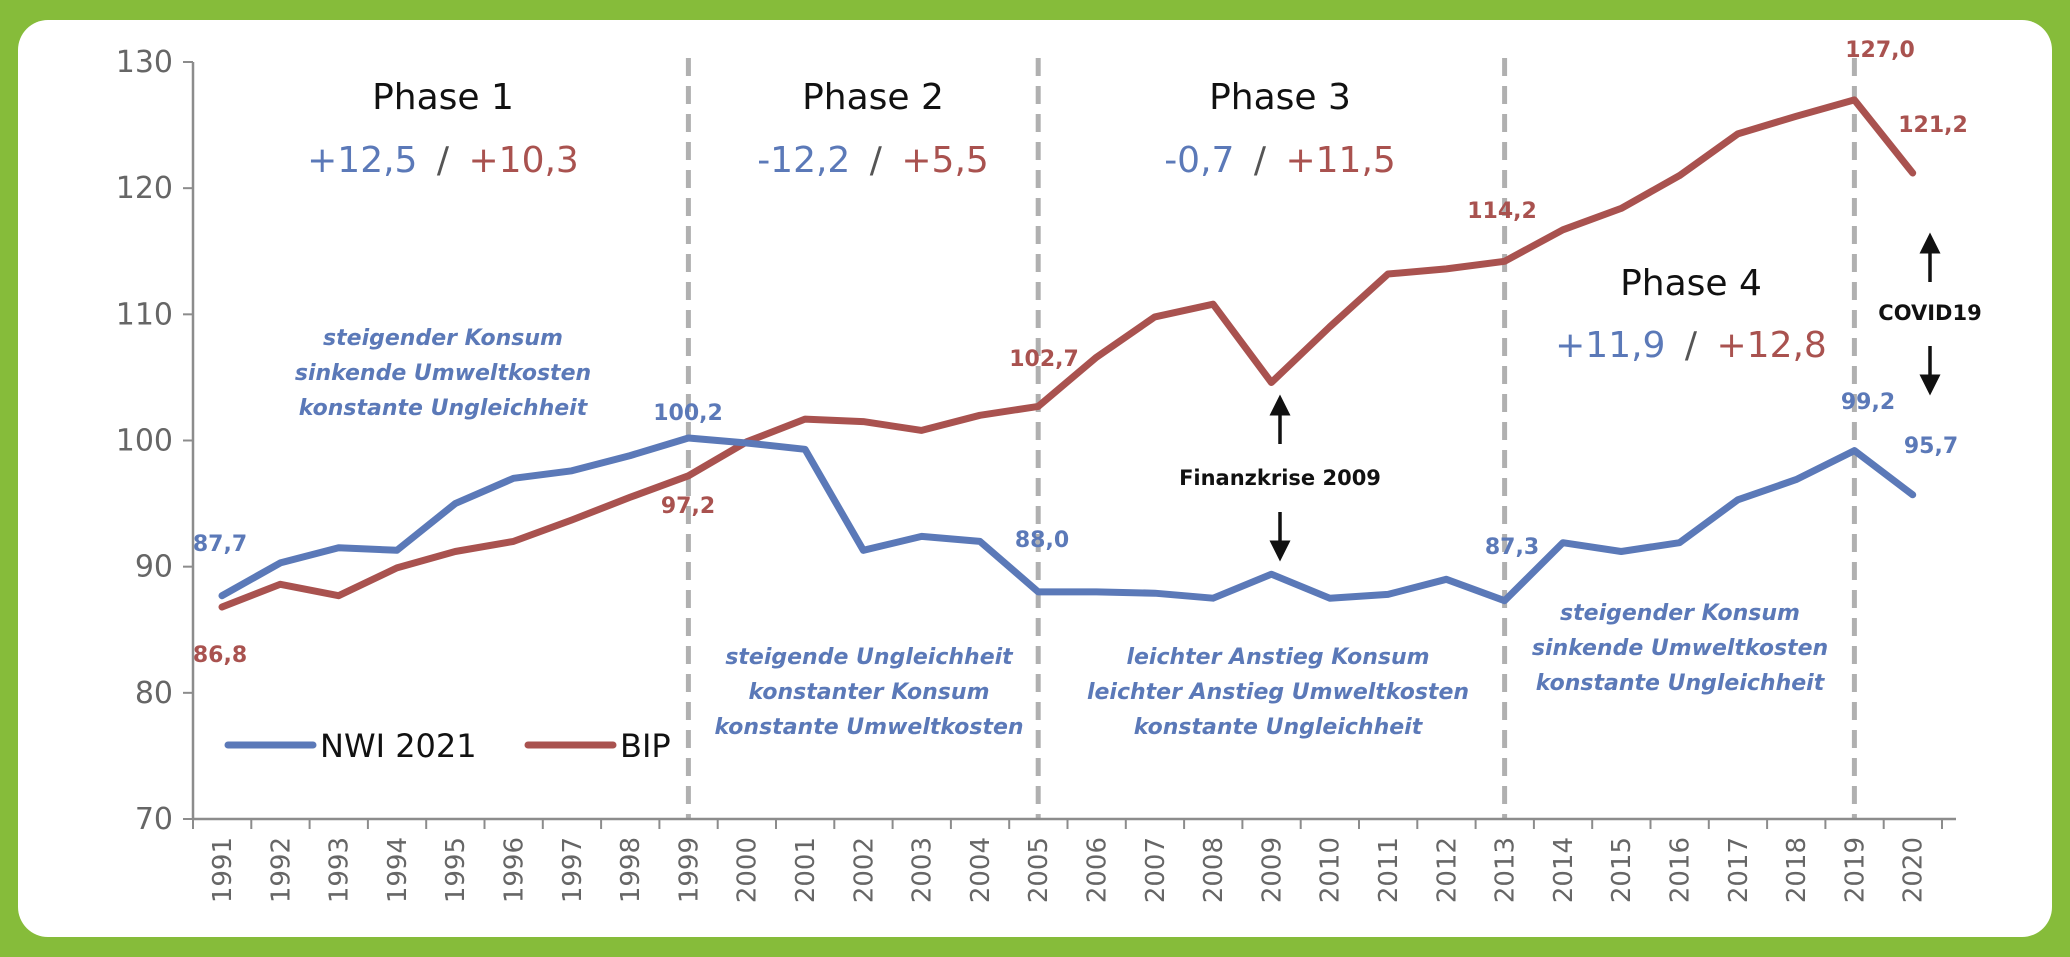 The height and width of the screenshot is (957, 2070). Describe the element at coordinates (1880, 50) in the screenshot. I see `bip-2019-label: 127,0` at that location.